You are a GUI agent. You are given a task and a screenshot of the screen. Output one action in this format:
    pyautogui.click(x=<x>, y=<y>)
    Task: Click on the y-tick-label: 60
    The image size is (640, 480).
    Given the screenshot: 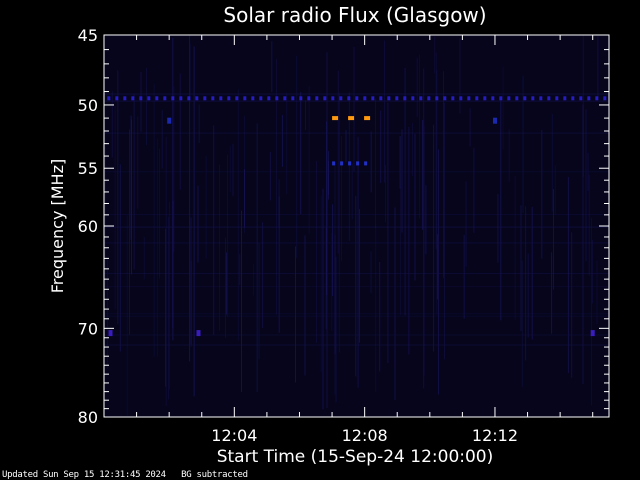 What is the action you would take?
    pyautogui.click(x=88, y=226)
    